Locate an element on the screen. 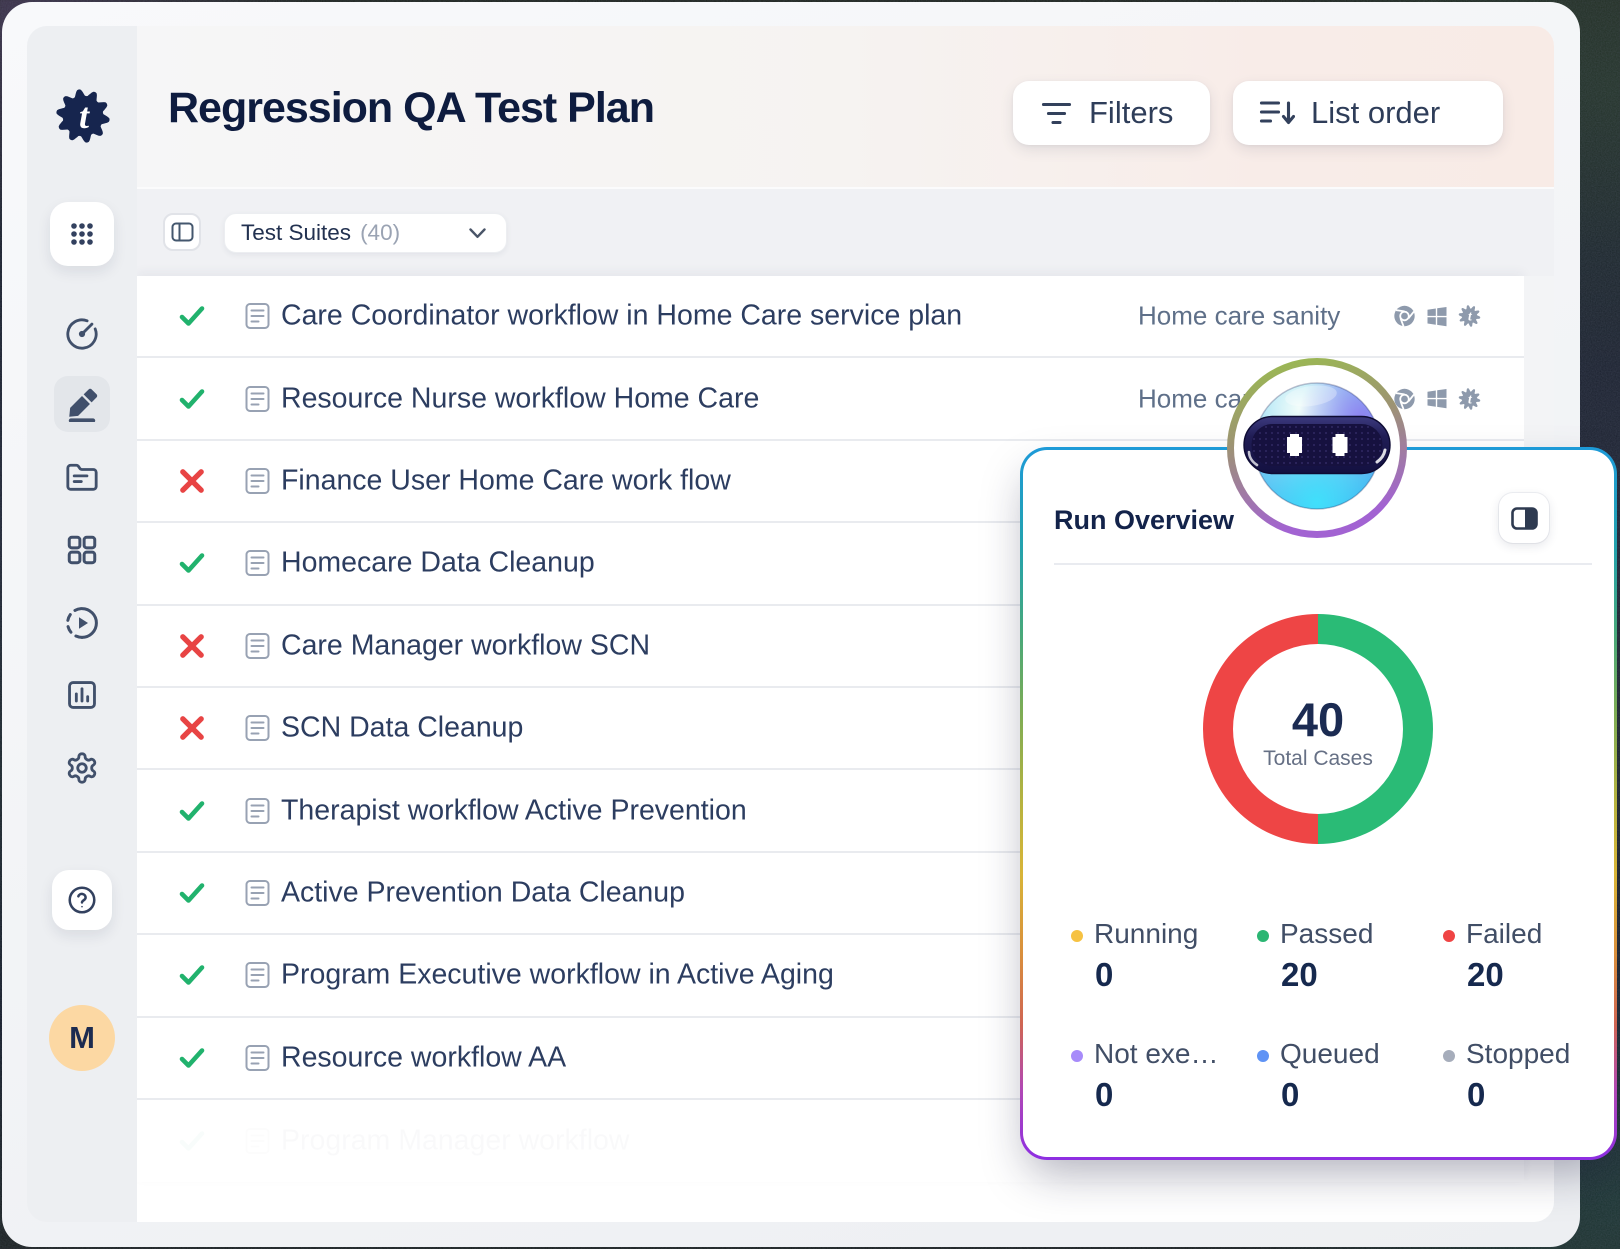 The width and height of the screenshot is (1620, 1249). collapse-panel-button is located at coordinates (1524, 518).